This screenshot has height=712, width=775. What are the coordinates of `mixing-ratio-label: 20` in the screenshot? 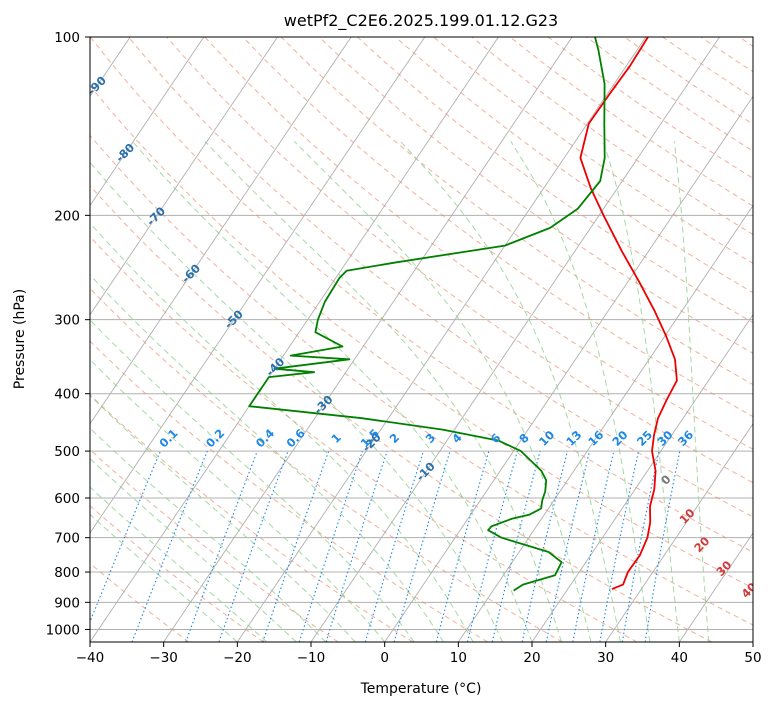 It's located at (619, 438).